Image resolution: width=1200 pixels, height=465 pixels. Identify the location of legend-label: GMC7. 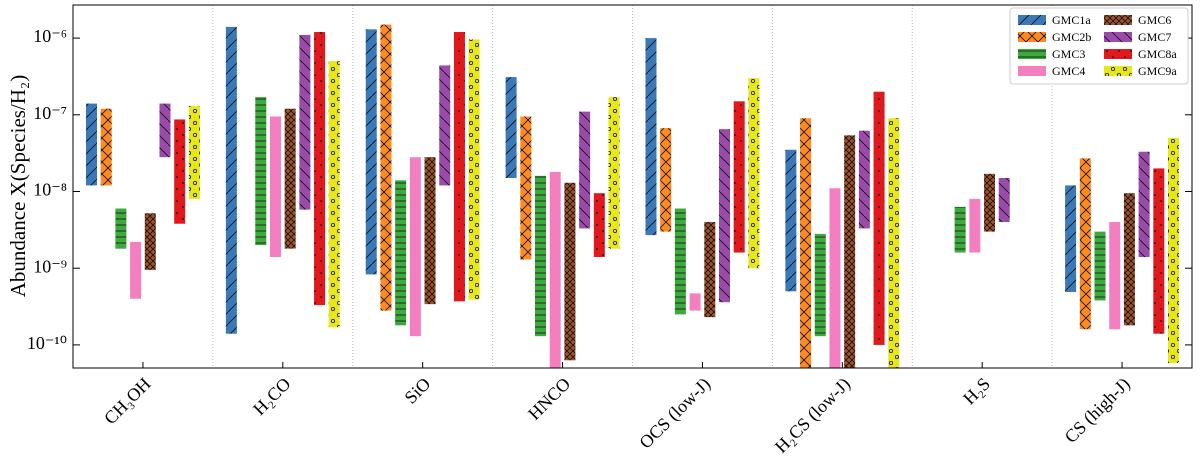
(1154, 37).